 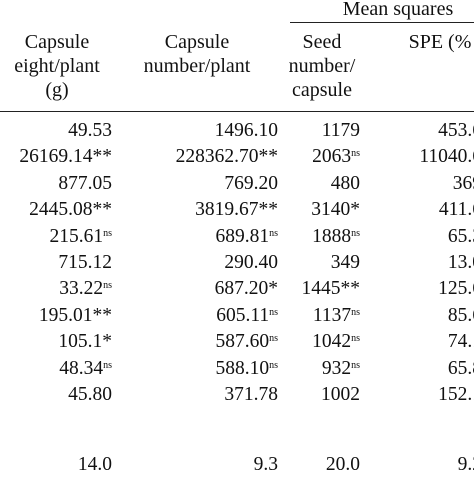 What do you see at coordinates (202, 369) in the screenshot?
I see `table-row-10-col2-cell: 588.10ns` at bounding box center [202, 369].